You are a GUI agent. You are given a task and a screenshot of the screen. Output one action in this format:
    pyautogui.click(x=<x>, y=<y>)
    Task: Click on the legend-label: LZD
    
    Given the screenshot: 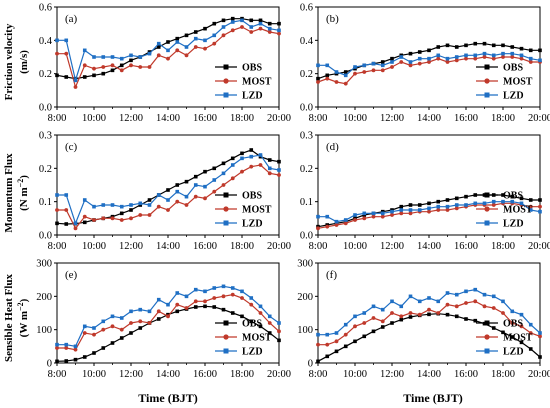 What is the action you would take?
    pyautogui.click(x=252, y=224)
    